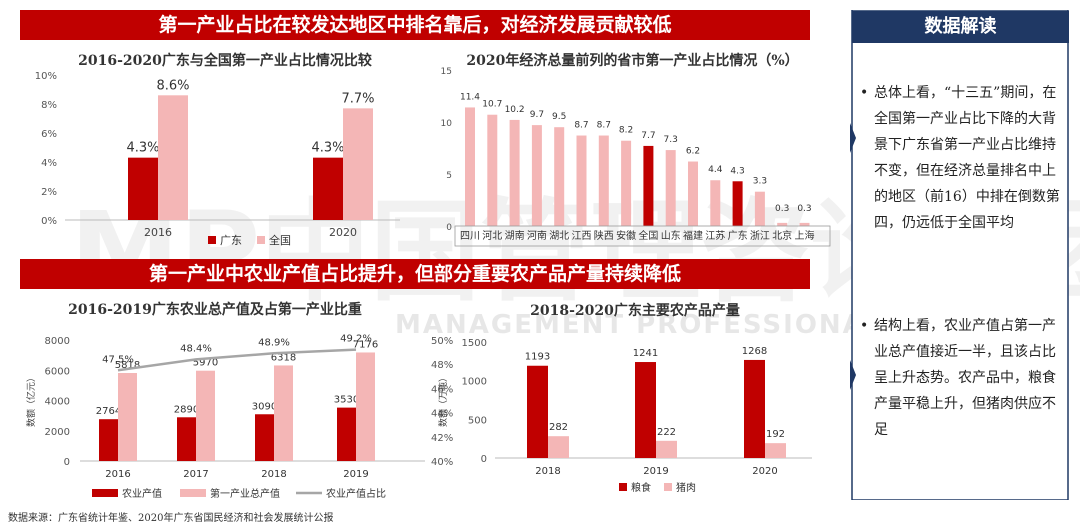  I want to click on chart1-y-tick: 4%, so click(49, 163).